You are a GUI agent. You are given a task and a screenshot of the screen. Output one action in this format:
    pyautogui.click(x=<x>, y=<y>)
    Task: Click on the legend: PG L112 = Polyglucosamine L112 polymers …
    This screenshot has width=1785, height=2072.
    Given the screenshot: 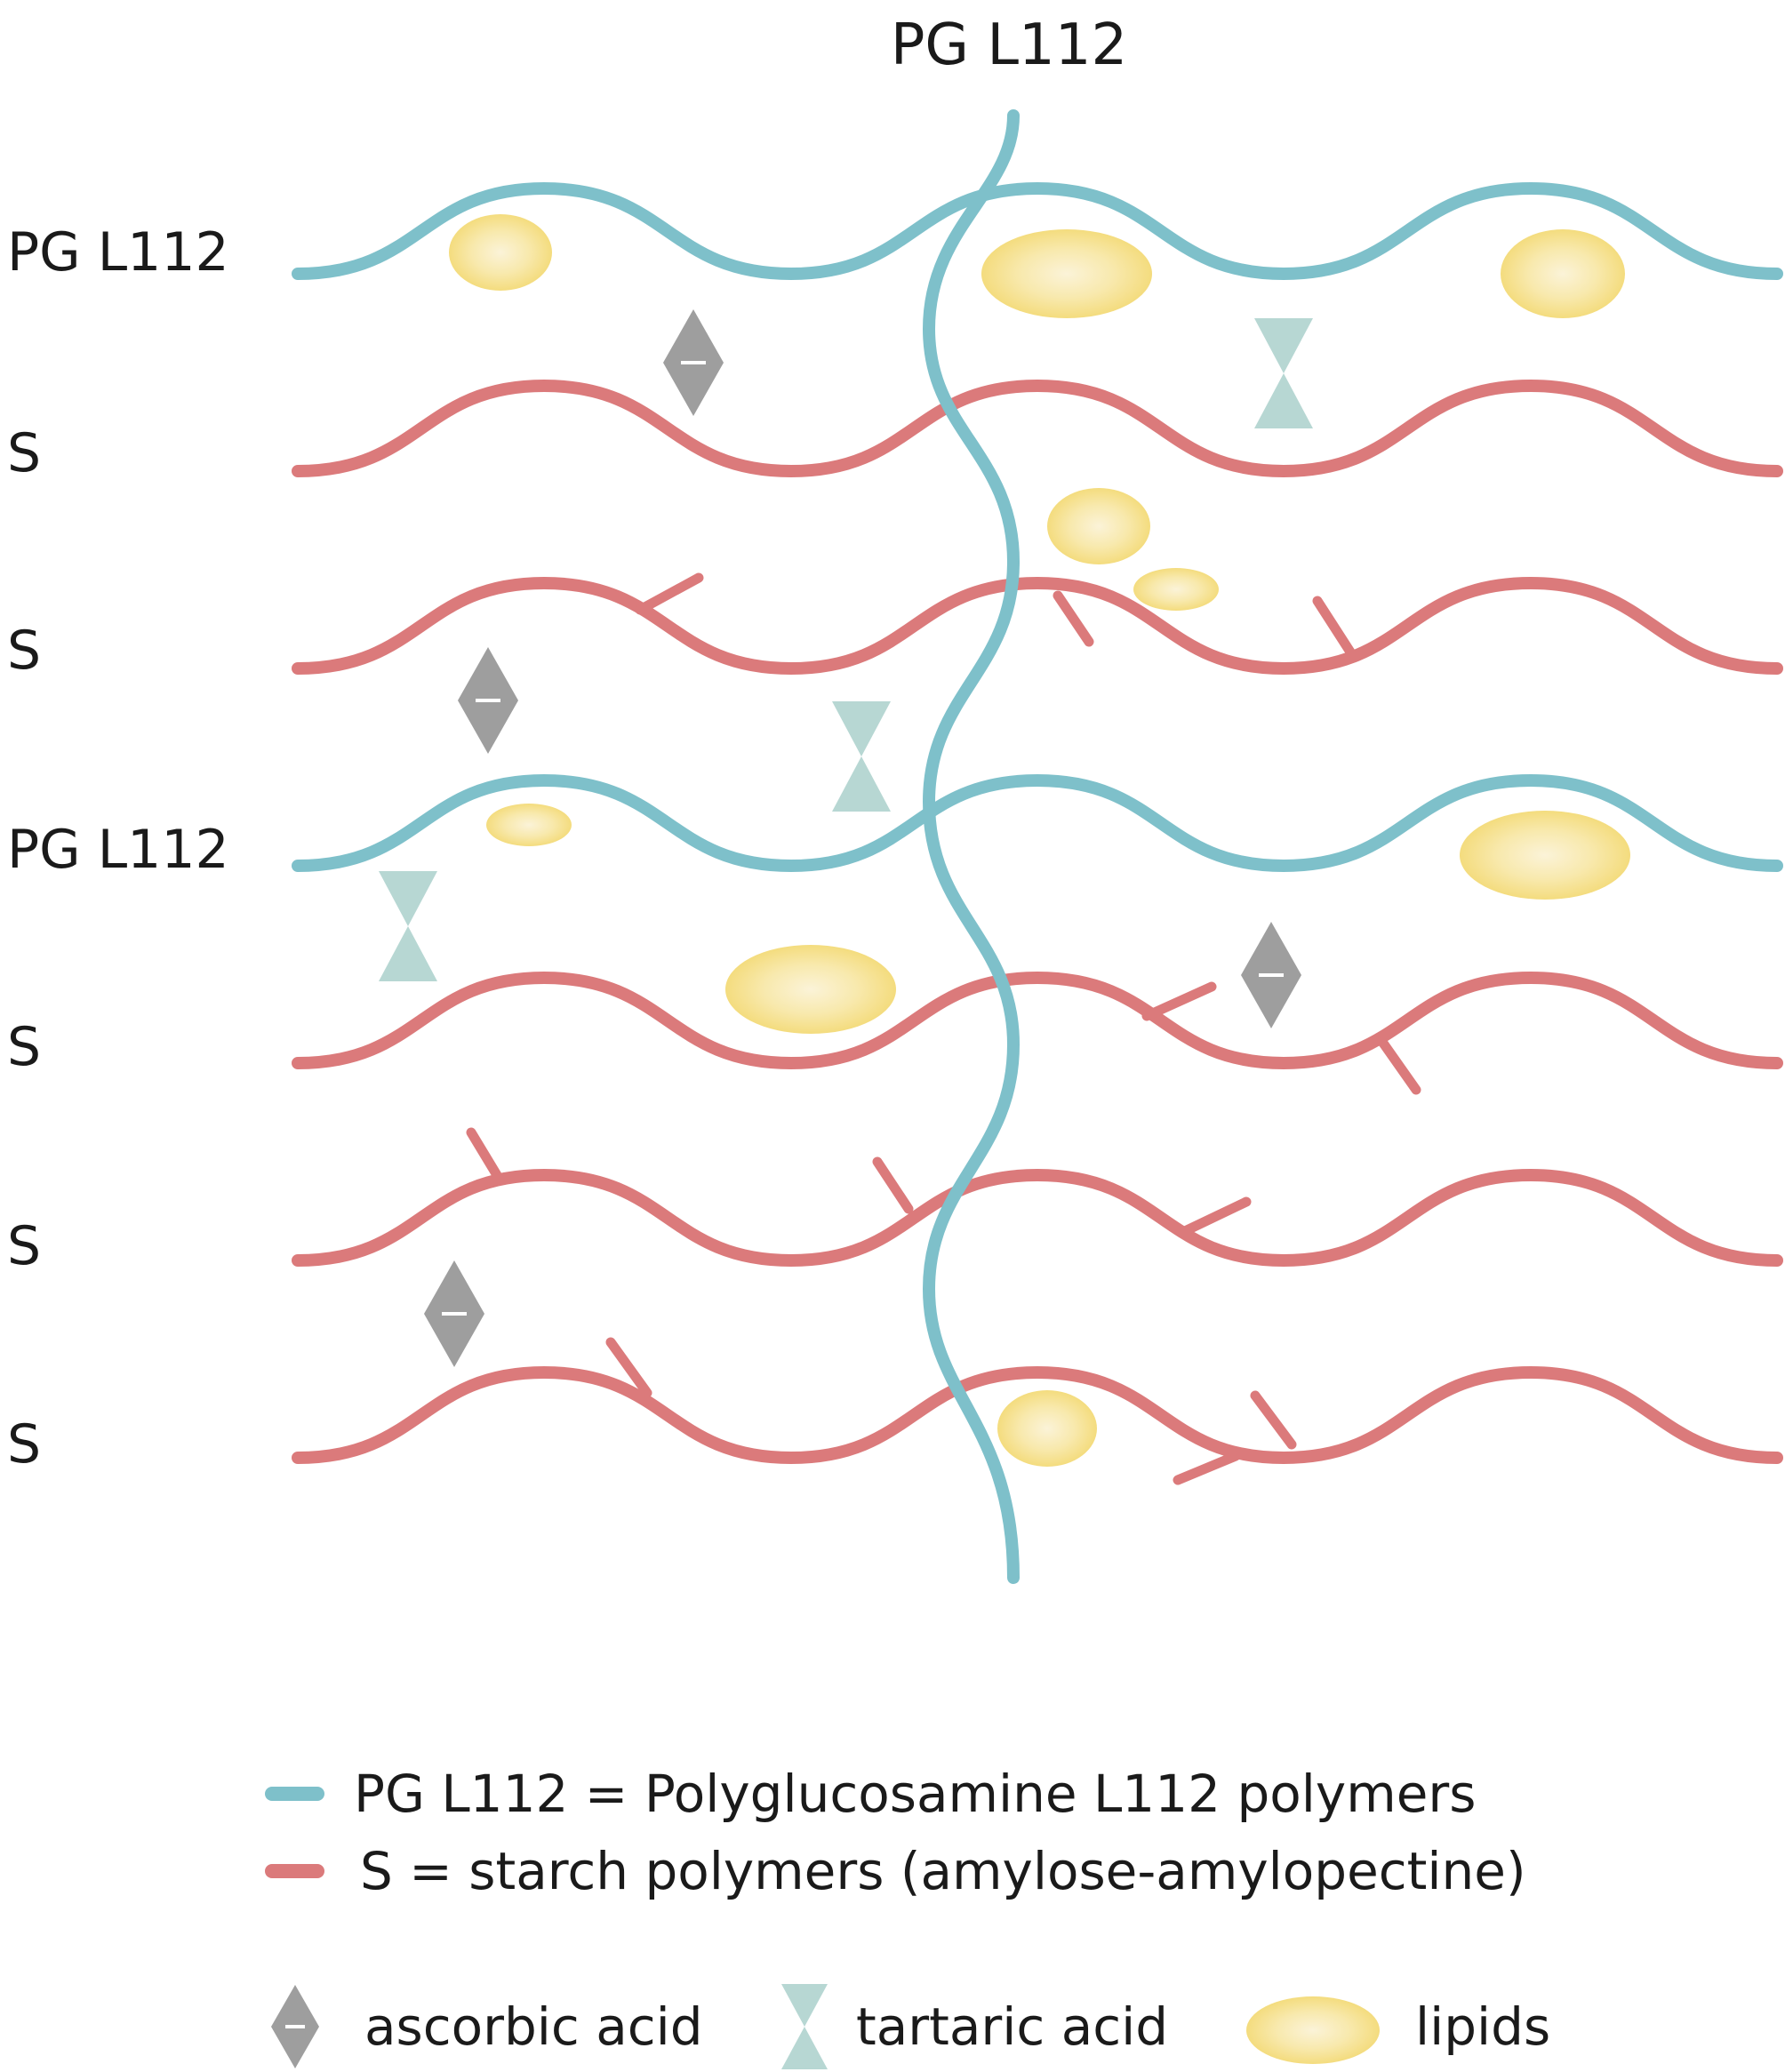 What is the action you would take?
    pyautogui.click(x=907, y=1916)
    